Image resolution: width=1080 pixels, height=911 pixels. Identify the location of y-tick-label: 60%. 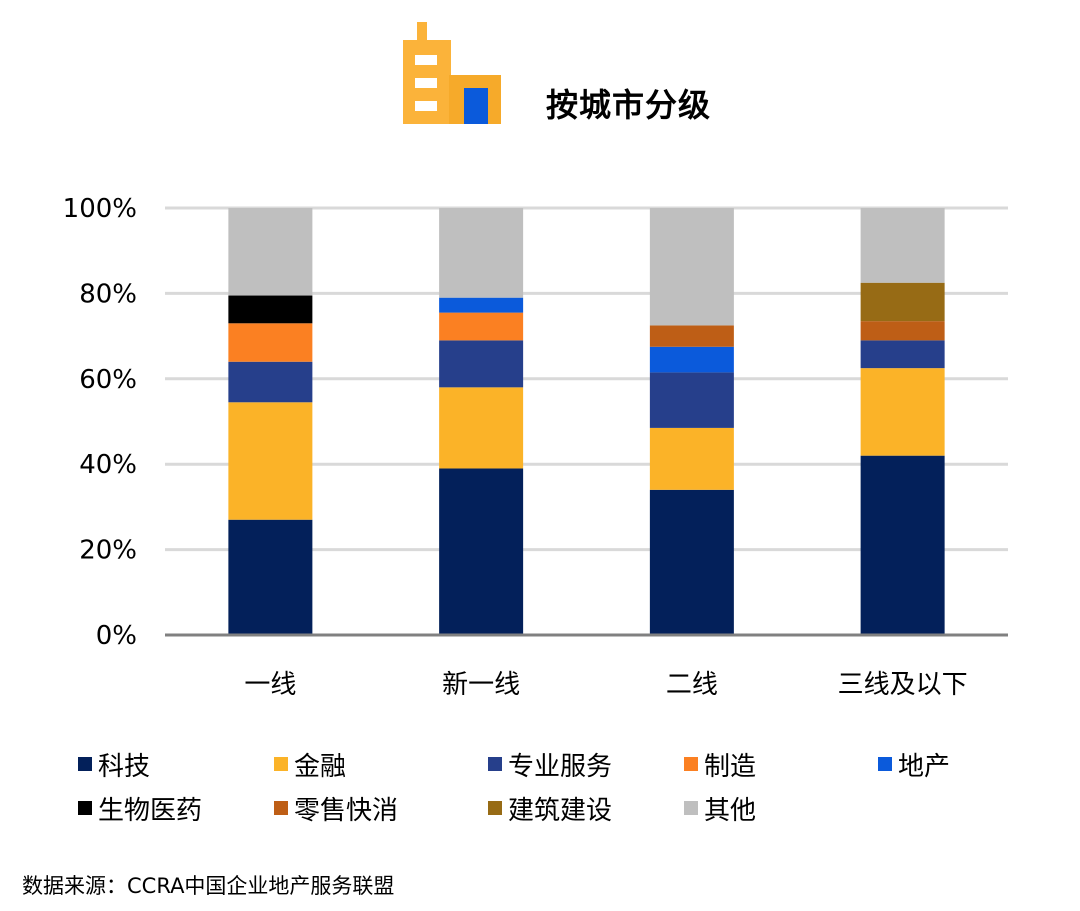
(108, 380).